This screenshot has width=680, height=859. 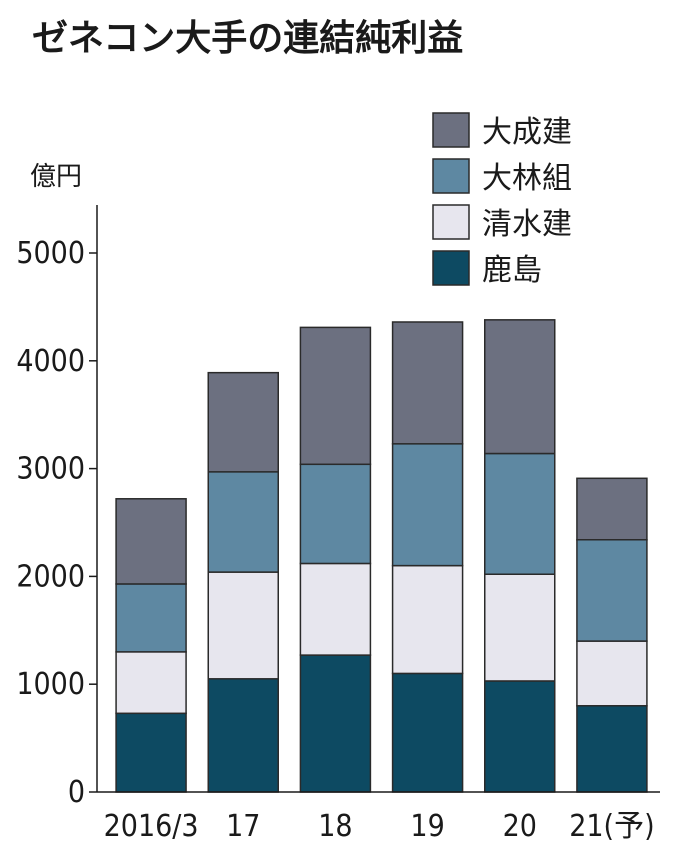 What do you see at coordinates (527, 132) in the screenshot?
I see `legend-label: 大成建` at bounding box center [527, 132].